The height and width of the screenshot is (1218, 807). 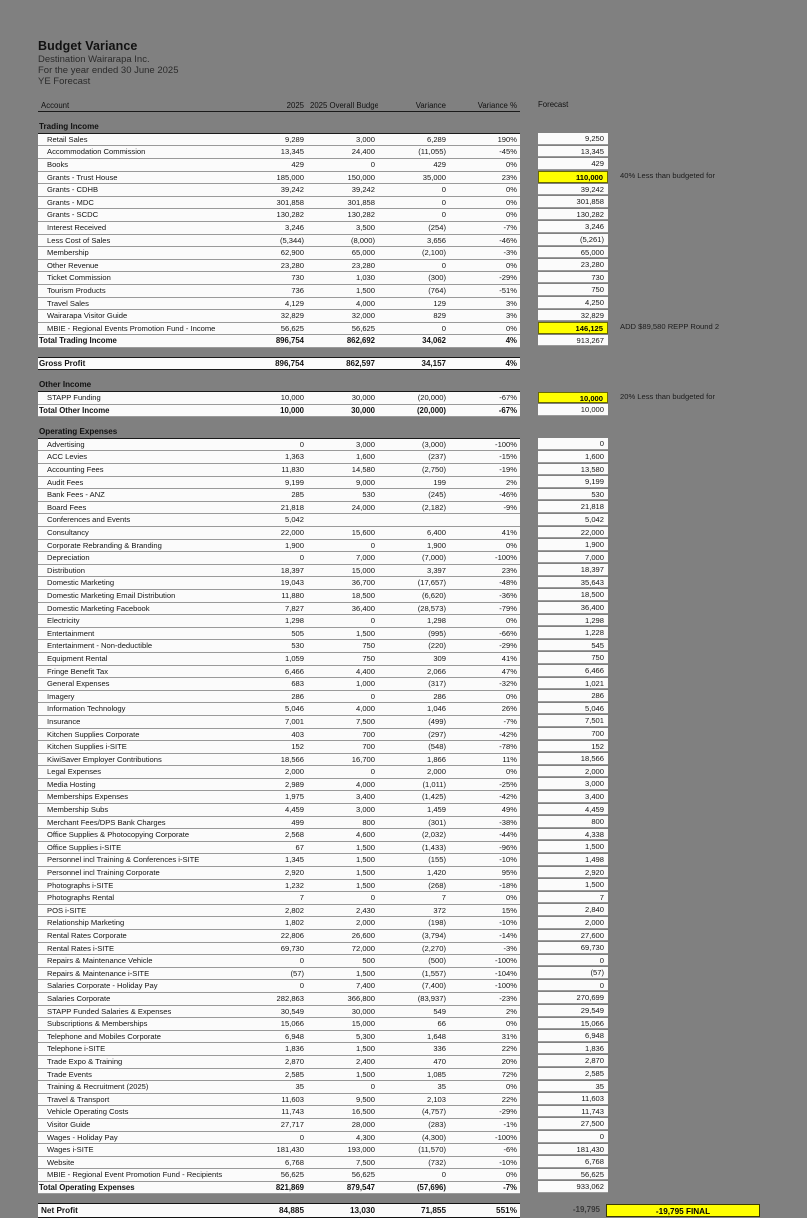 What do you see at coordinates (279, 634) in the screenshot?
I see `table-row: Entertainment 505 1,500 (995) -66%` at bounding box center [279, 634].